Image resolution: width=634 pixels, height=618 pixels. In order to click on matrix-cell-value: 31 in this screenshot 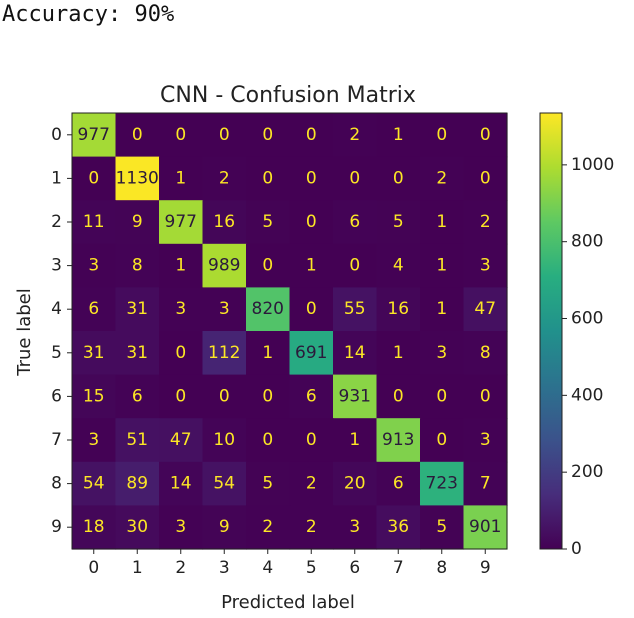, I will do `click(137, 309)`.